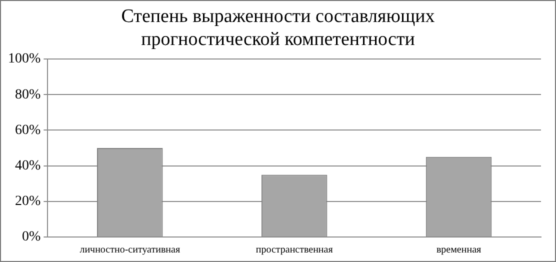 This screenshot has width=556, height=262. I want to click on x-tick-label: временная, so click(459, 250).